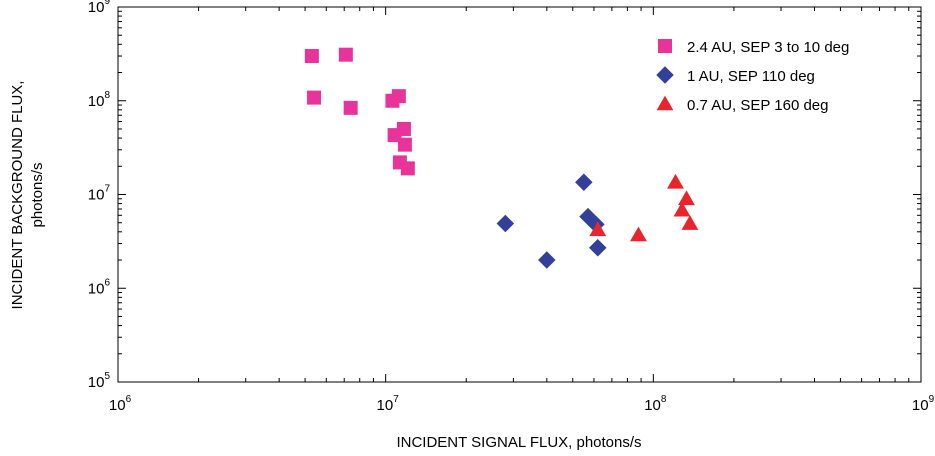 This screenshot has height=456, width=935. Describe the element at coordinates (37, 194) in the screenshot. I see `y-axis-title-line2: photons/s` at that location.